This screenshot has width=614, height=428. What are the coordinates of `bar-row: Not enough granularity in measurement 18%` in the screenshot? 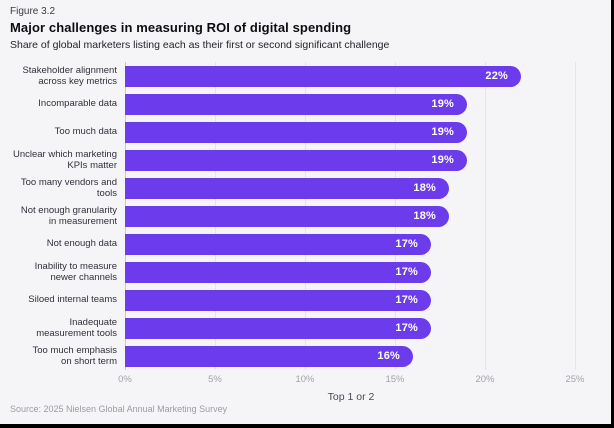 It's located at (305, 216).